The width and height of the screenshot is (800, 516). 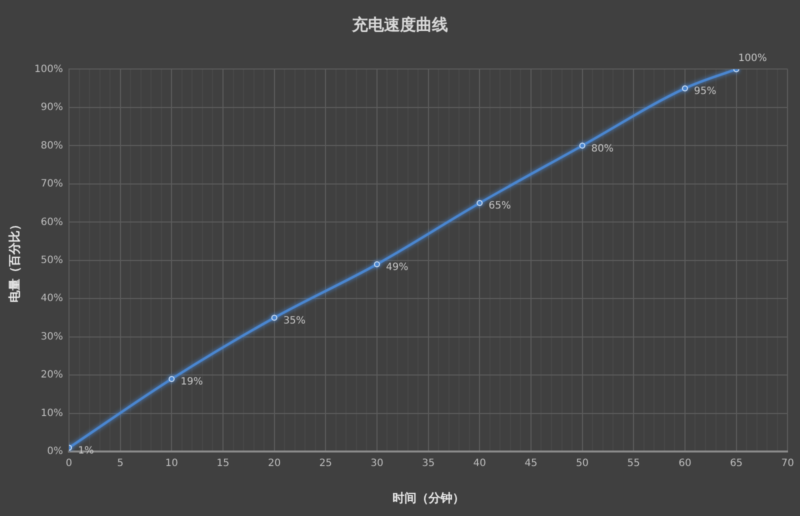 I want to click on data-label: 19%, so click(x=191, y=382).